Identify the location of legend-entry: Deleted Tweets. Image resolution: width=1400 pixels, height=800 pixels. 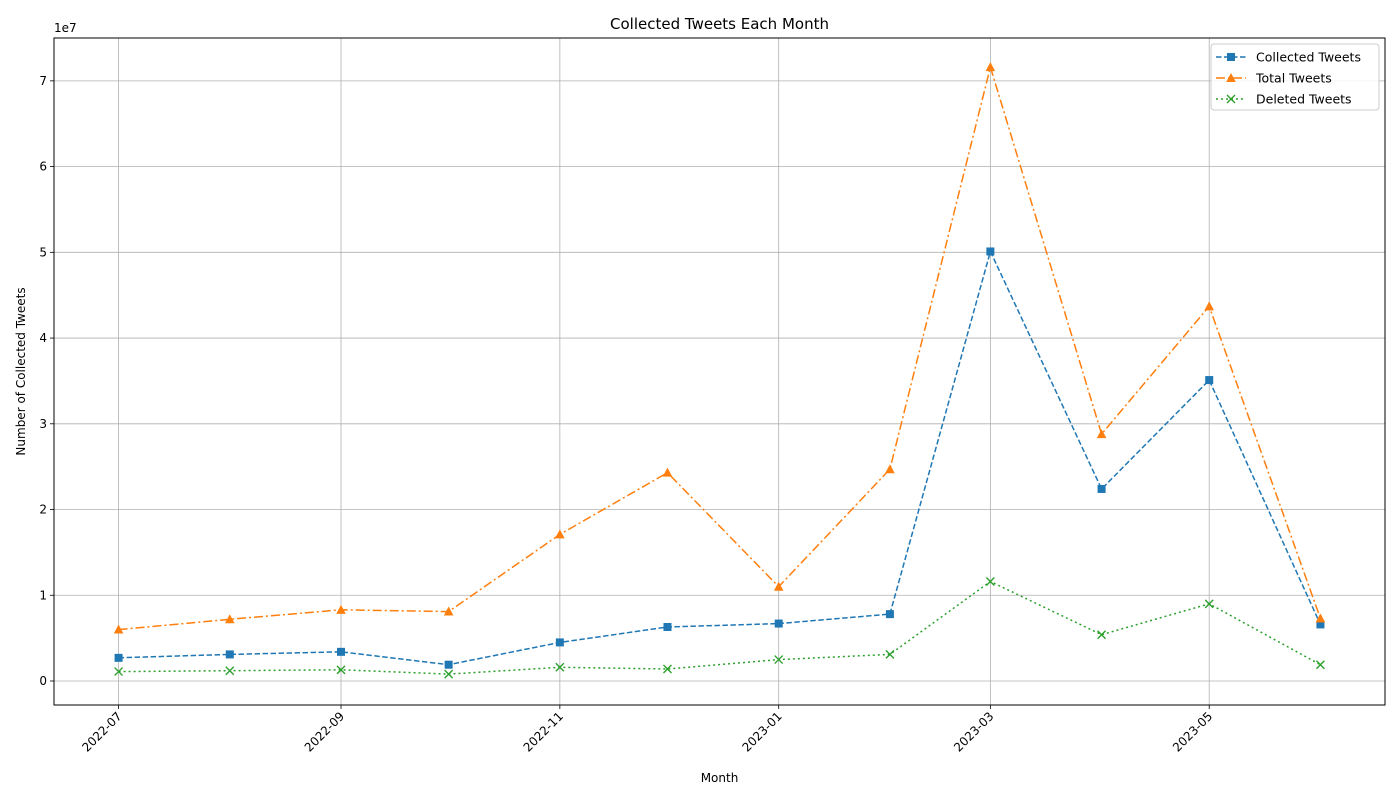
(1284, 99).